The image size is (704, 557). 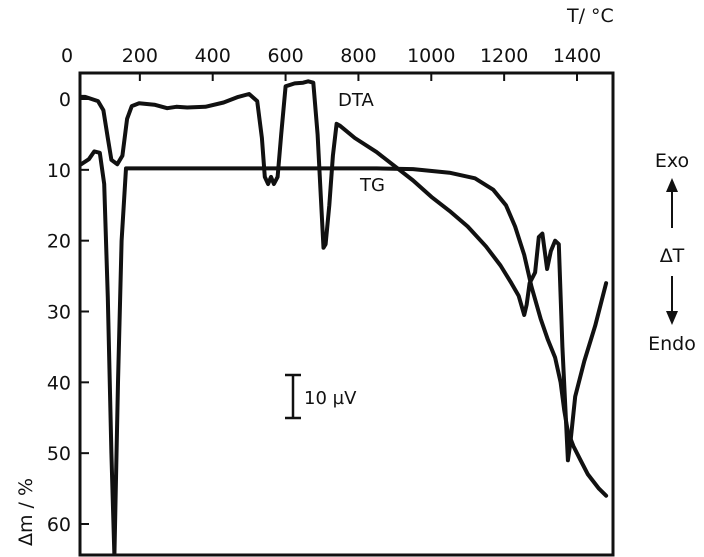 I want to click on x-axis-title: T/ °C, so click(x=590, y=16).